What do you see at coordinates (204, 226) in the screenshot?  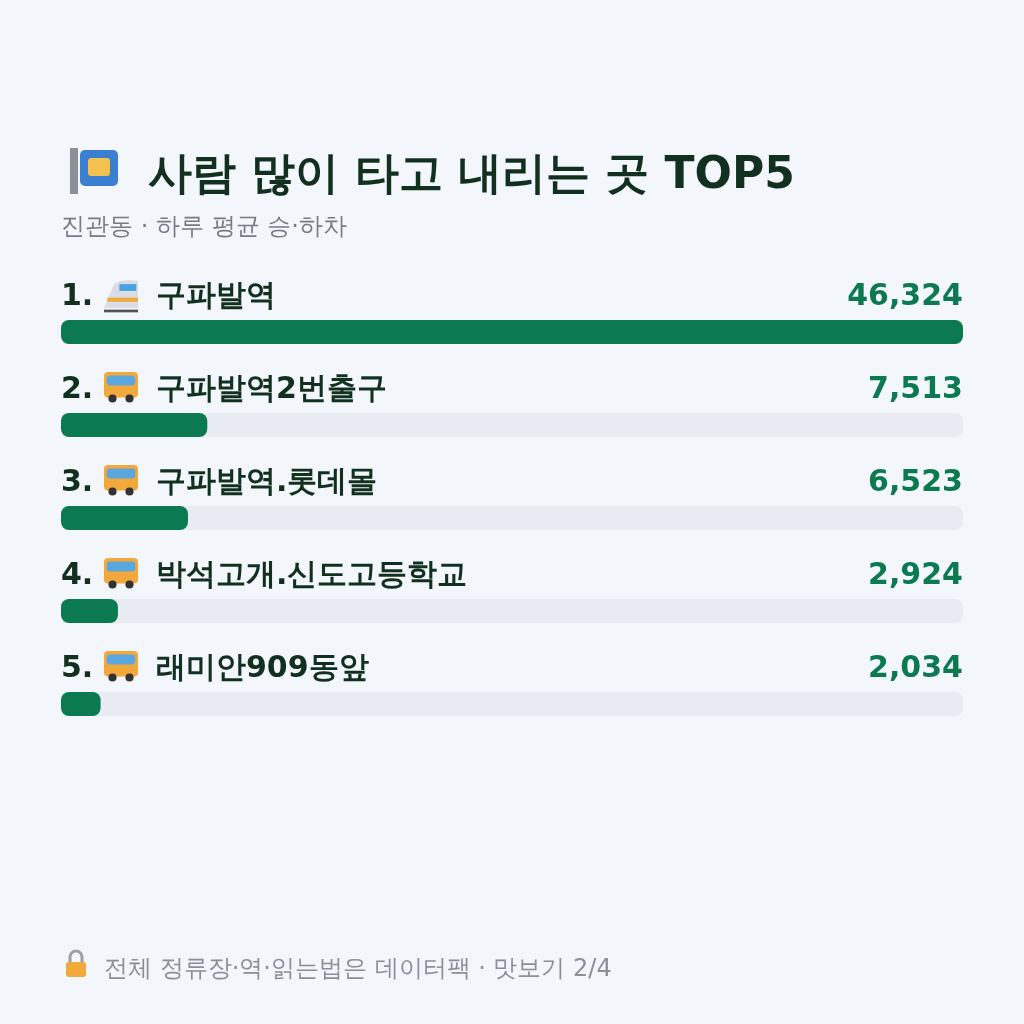 I see `chart-subtitle: 진관동 · 하루 평균 승·하차` at bounding box center [204, 226].